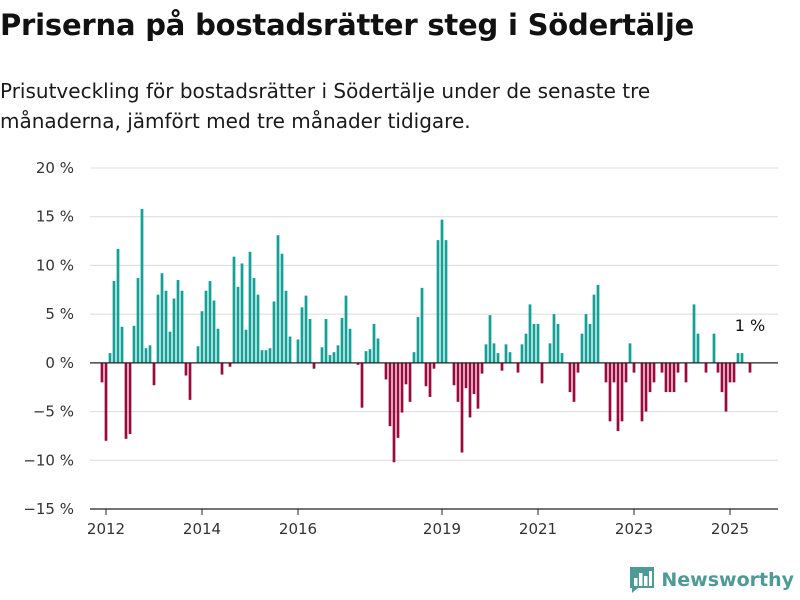 The width and height of the screenshot is (800, 600). Describe the element at coordinates (442, 529) in the screenshot. I see `x-tick-label: 2019` at that location.